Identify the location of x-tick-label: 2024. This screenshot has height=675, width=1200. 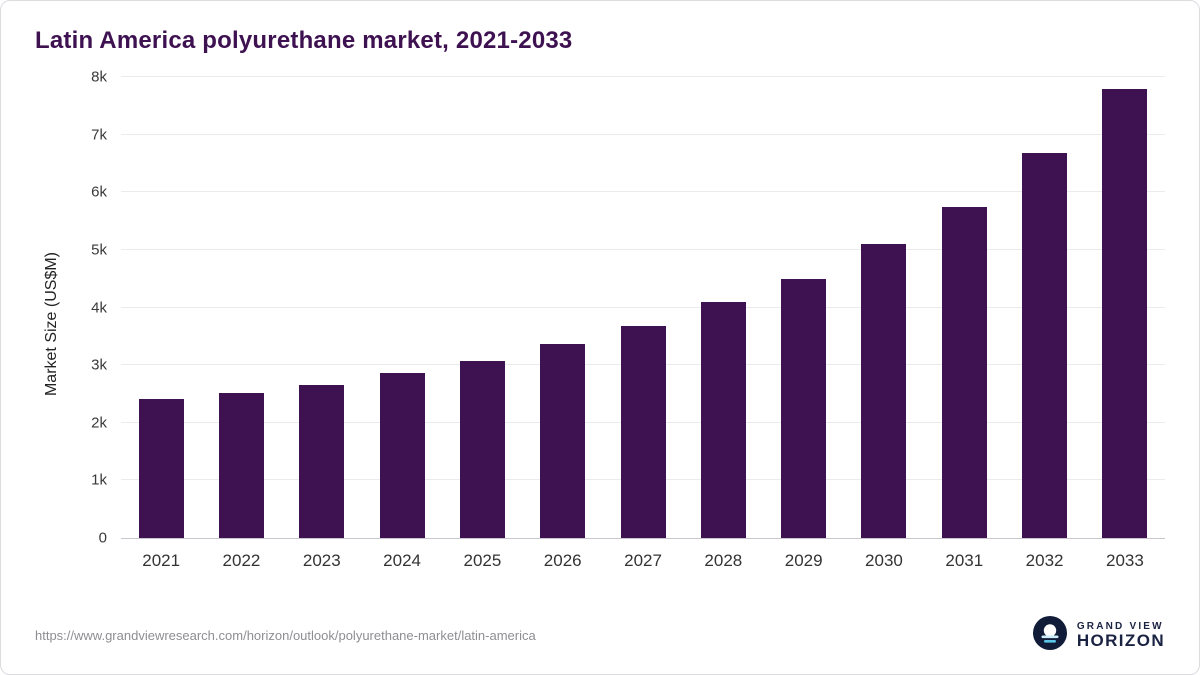
(402, 560).